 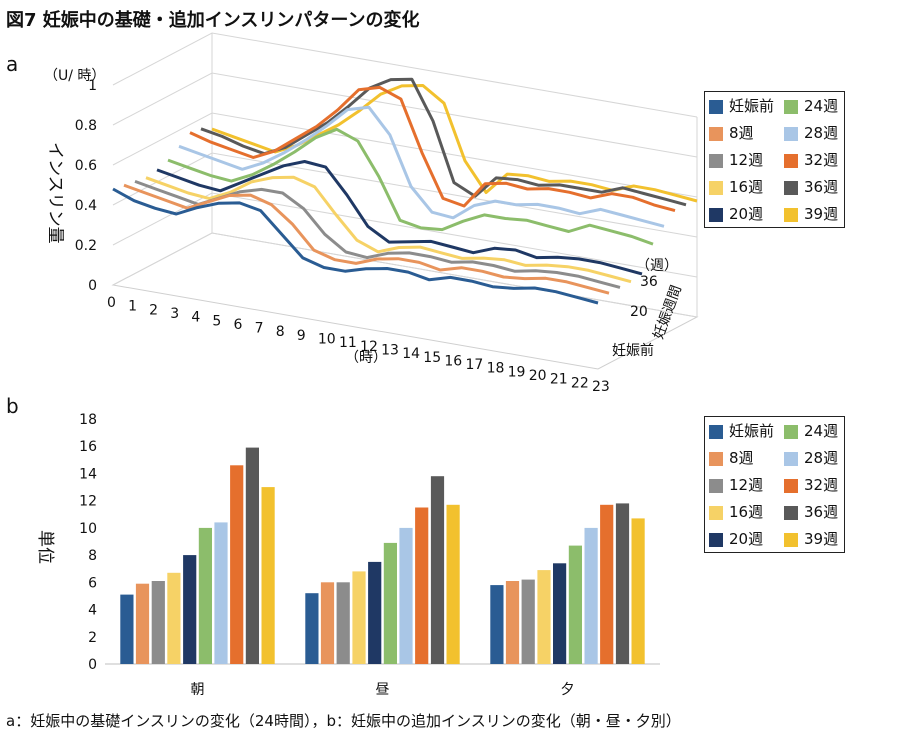 I want to click on series-line-24e980b1, so click(x=410, y=186).